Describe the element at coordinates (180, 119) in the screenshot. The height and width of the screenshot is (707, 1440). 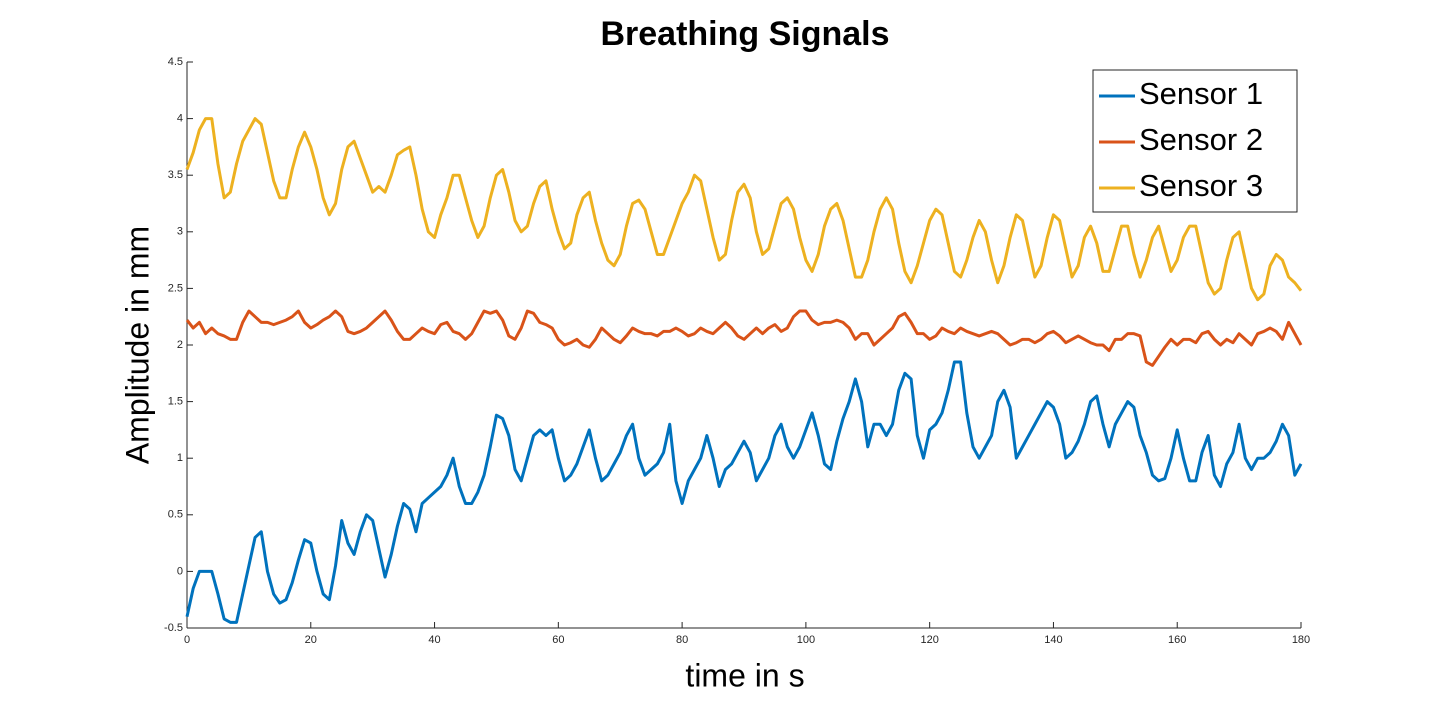
I see `y-tick-label: 4` at that location.